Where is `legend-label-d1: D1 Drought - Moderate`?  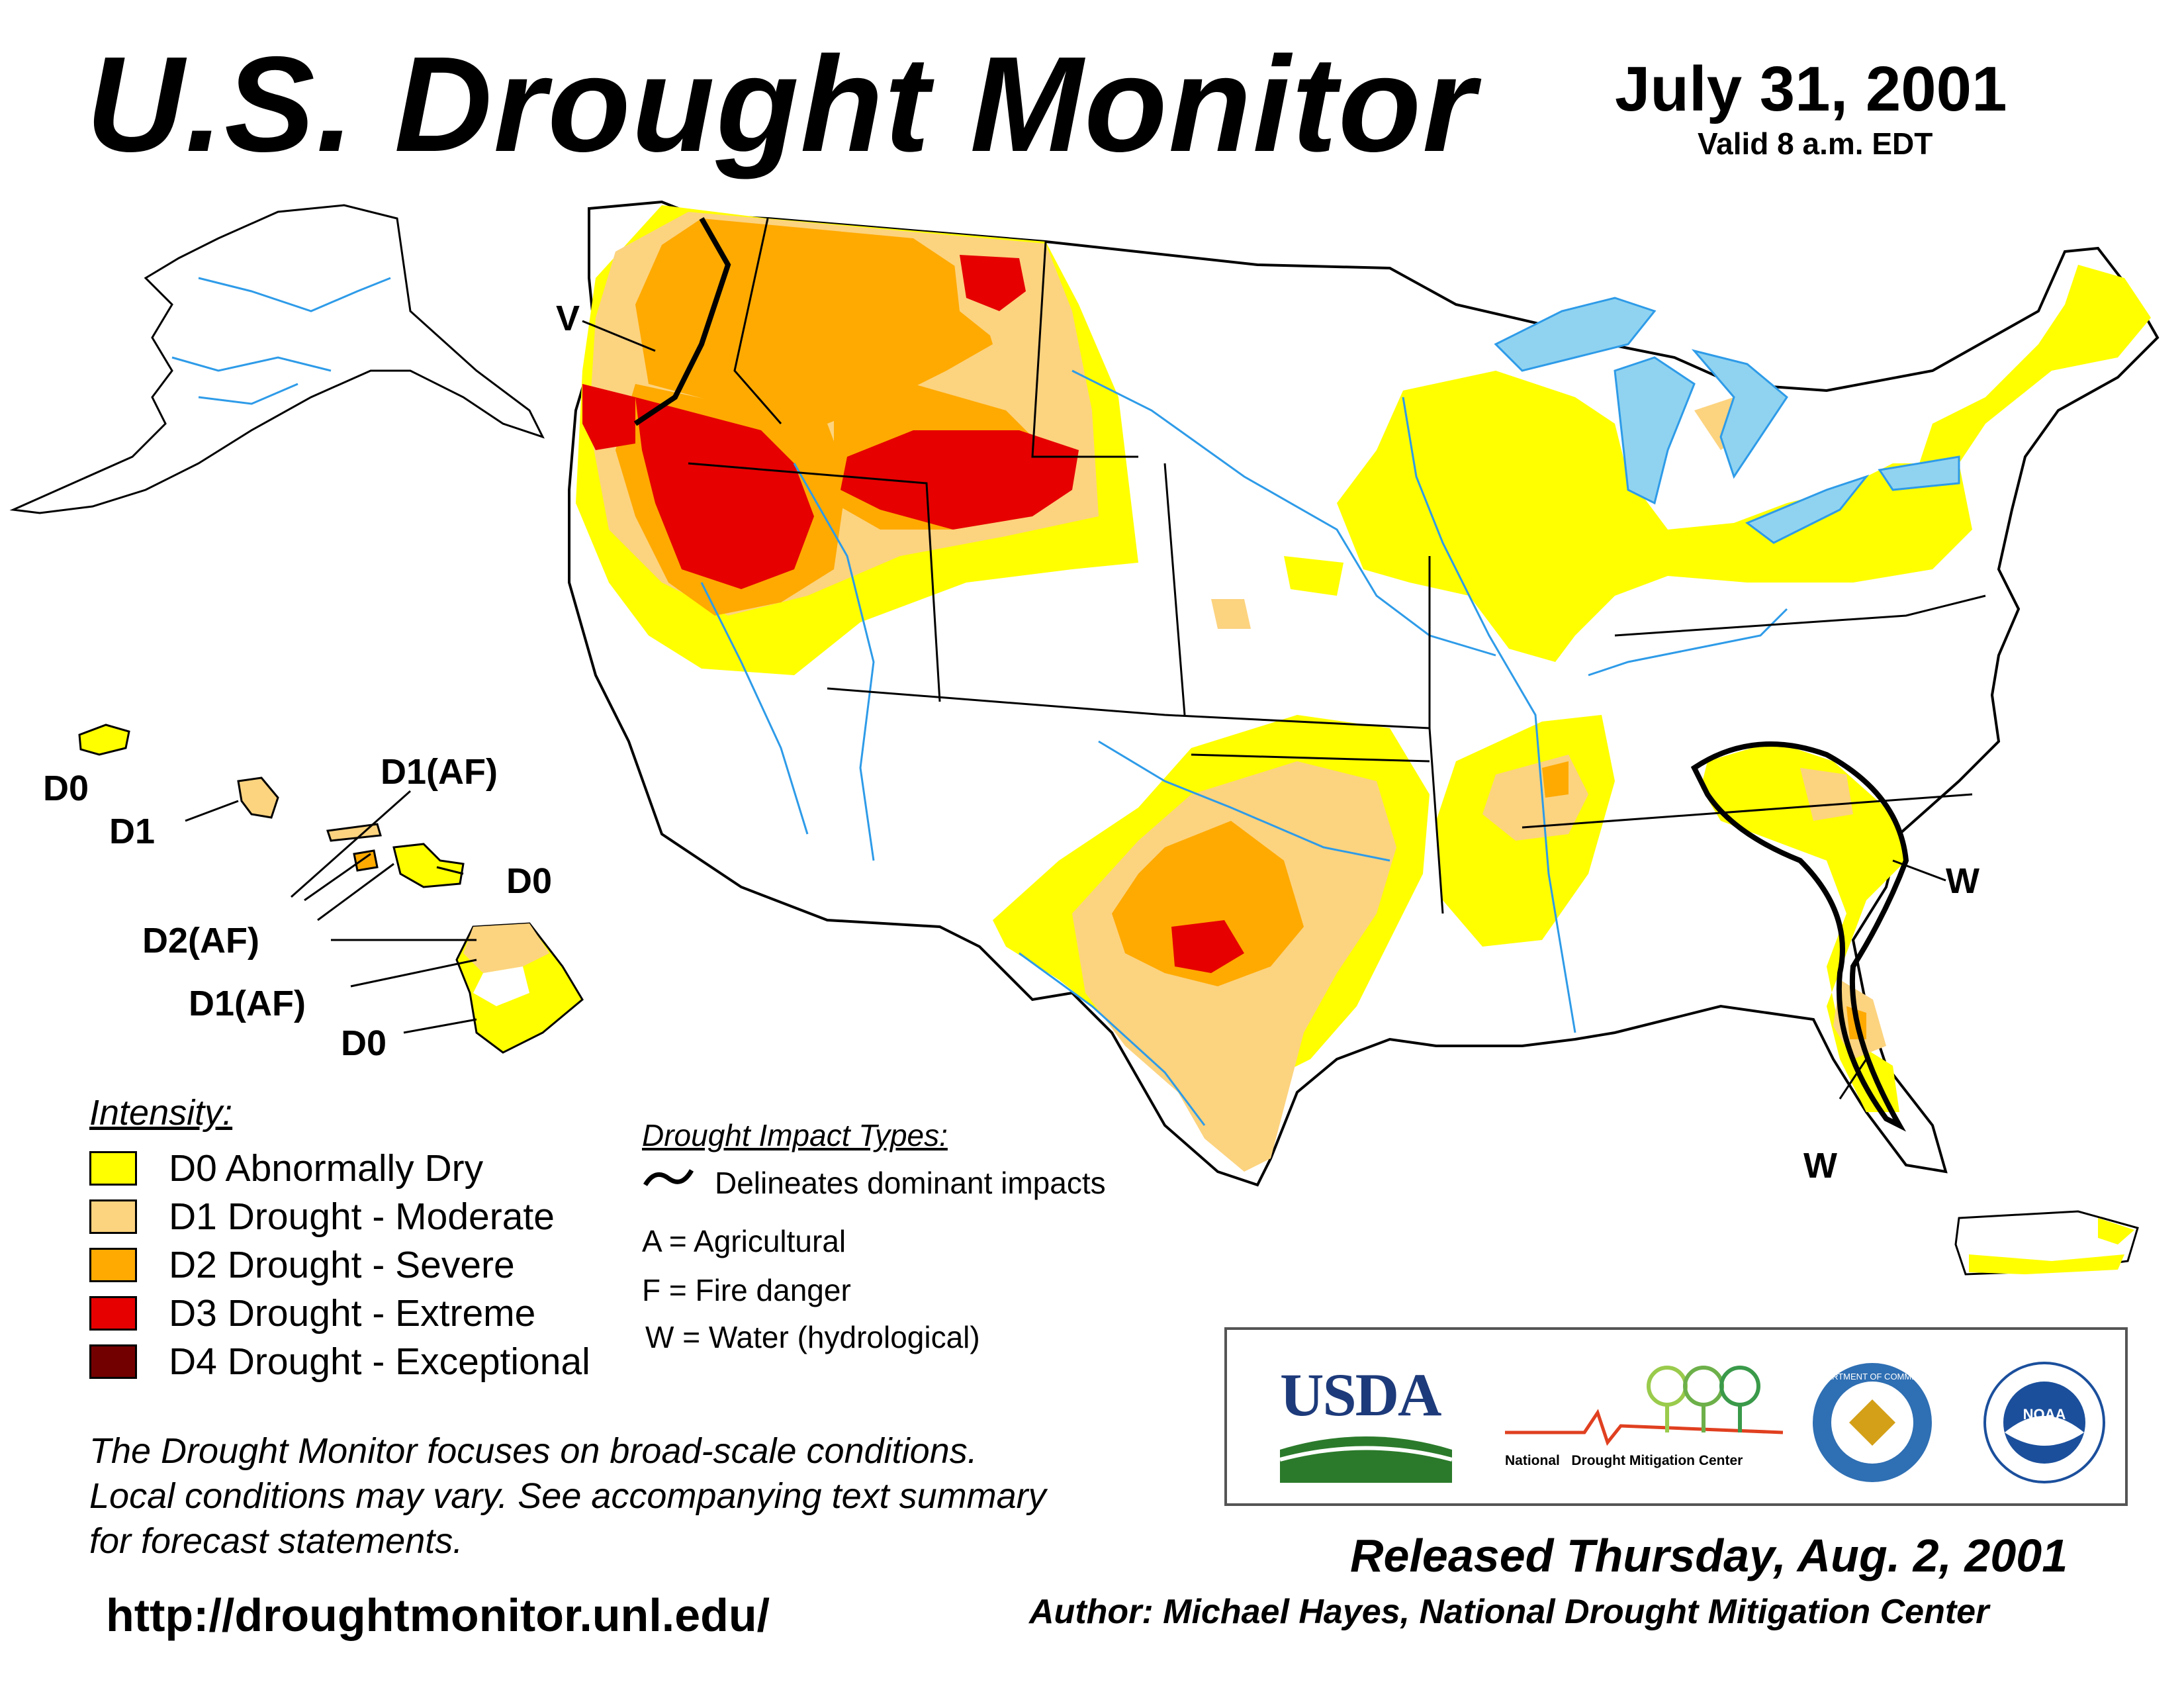 legend-label-d1: D1 Drought - Moderate is located at coordinates (362, 1217).